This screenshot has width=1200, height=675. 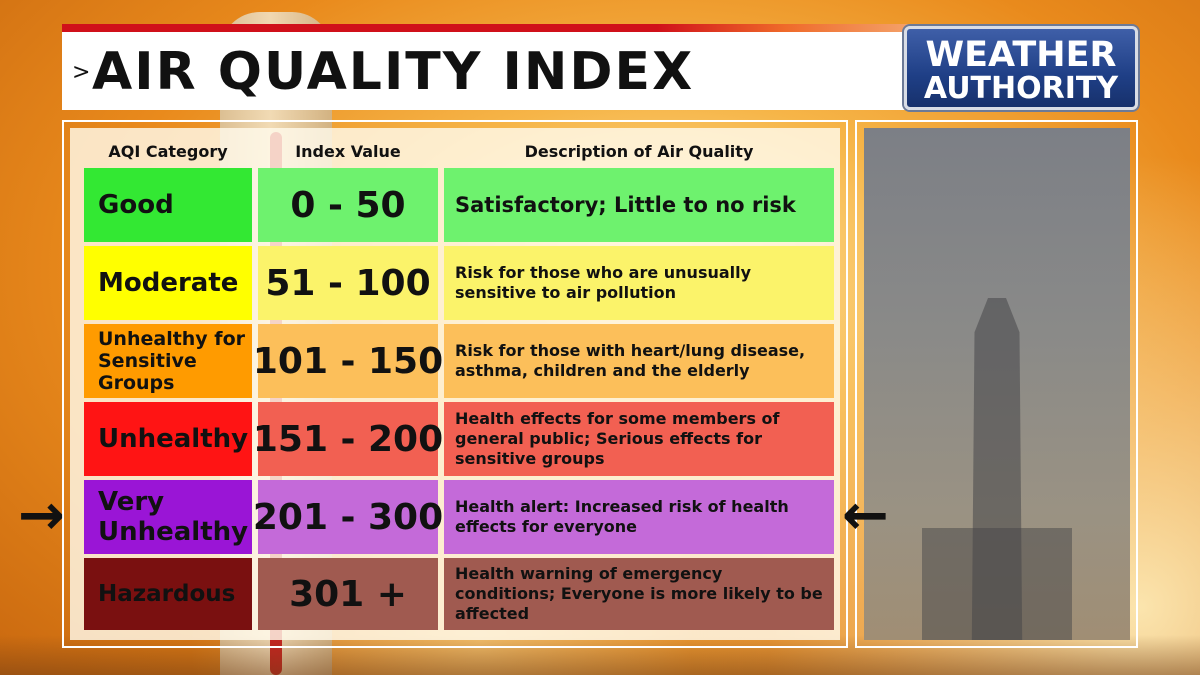 What do you see at coordinates (639, 205) in the screenshot?
I see `description-good: Satisfactory; Little to no risk` at bounding box center [639, 205].